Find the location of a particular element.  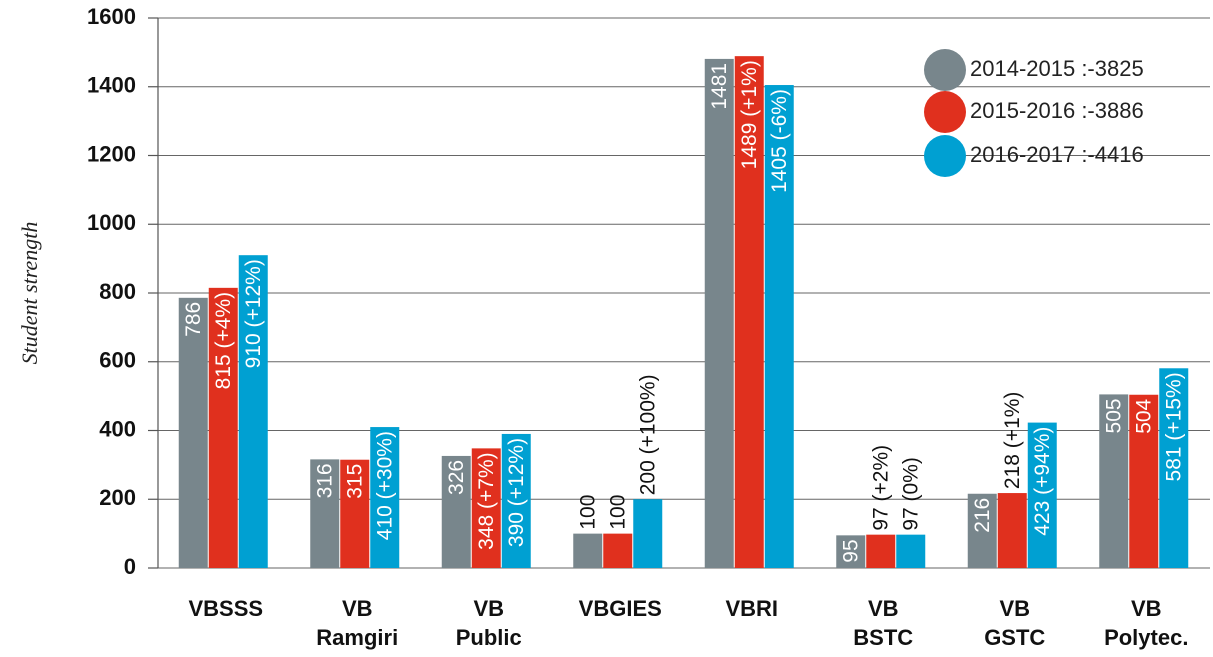

x-tick-label: GSTC is located at coordinates (1014, 637).